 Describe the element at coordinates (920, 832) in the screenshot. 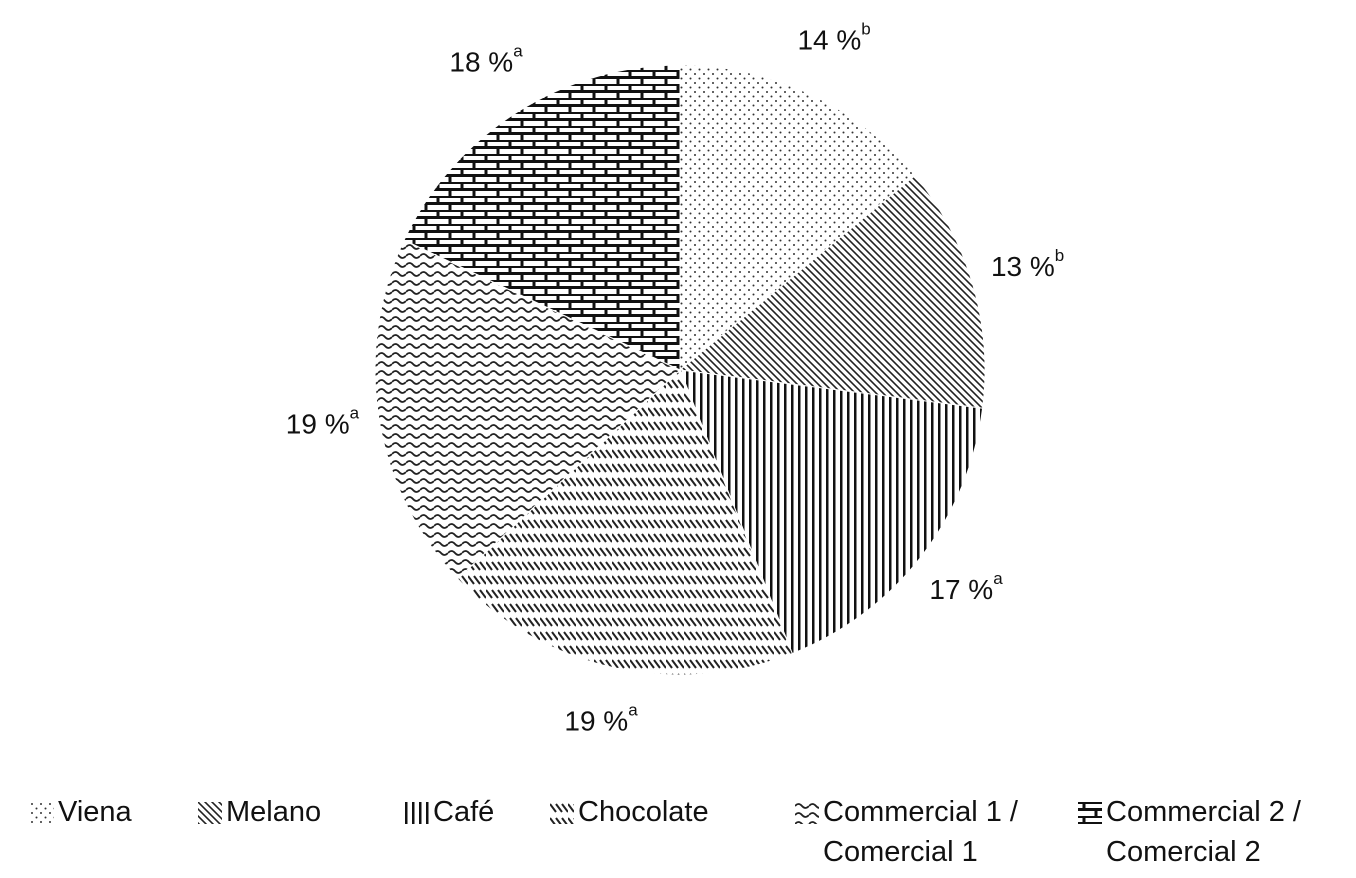

I see `legend-label: Commercial 1 / Comercial 1` at that location.